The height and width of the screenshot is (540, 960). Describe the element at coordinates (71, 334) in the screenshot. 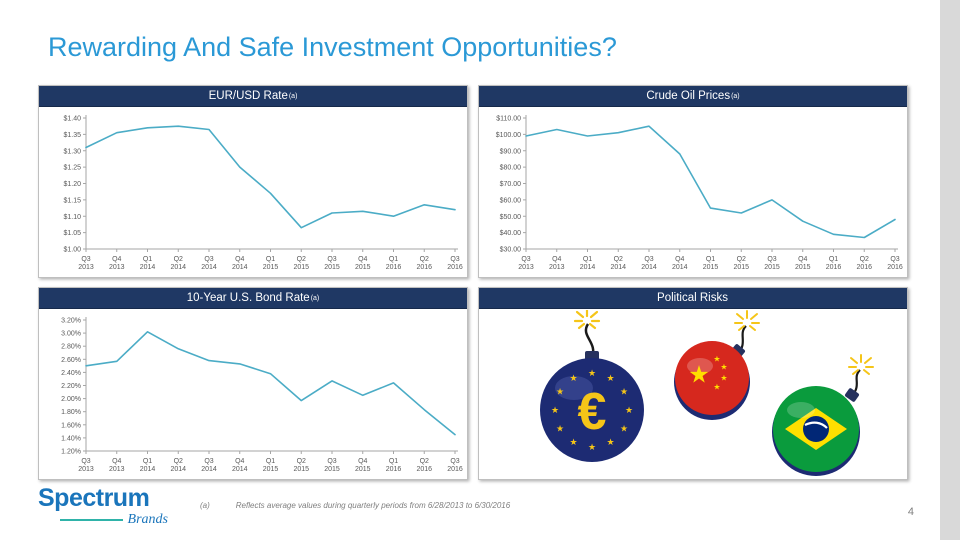

I see `svg-text: 3.00%` at that location.